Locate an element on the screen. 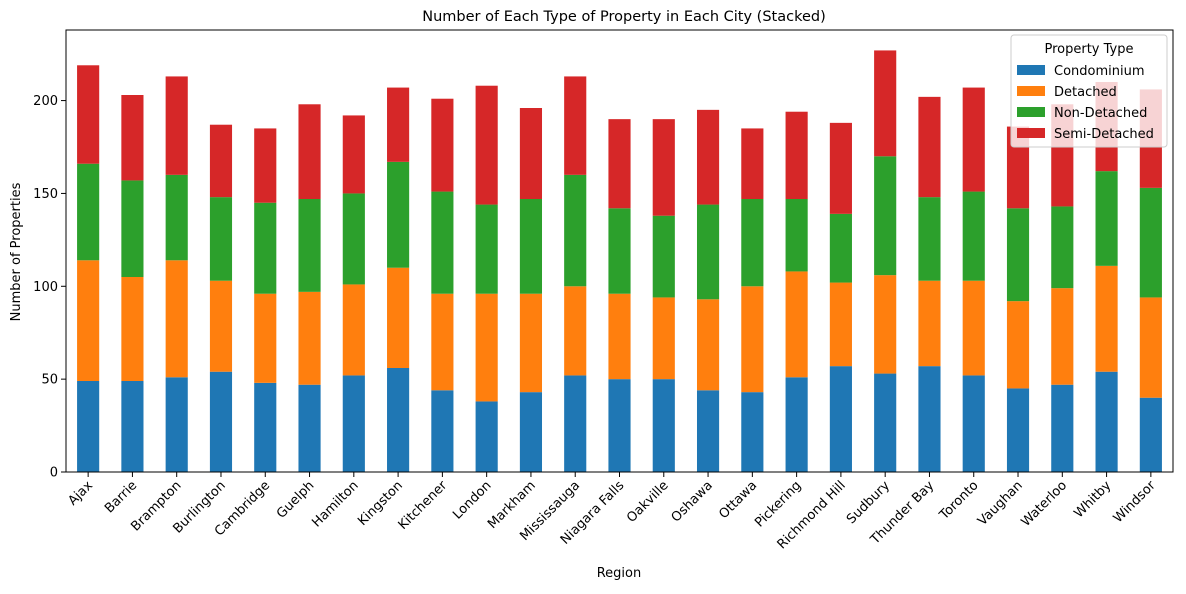 This screenshot has height=594, width=1186. y-tick-label: 0 is located at coordinates (54, 473).